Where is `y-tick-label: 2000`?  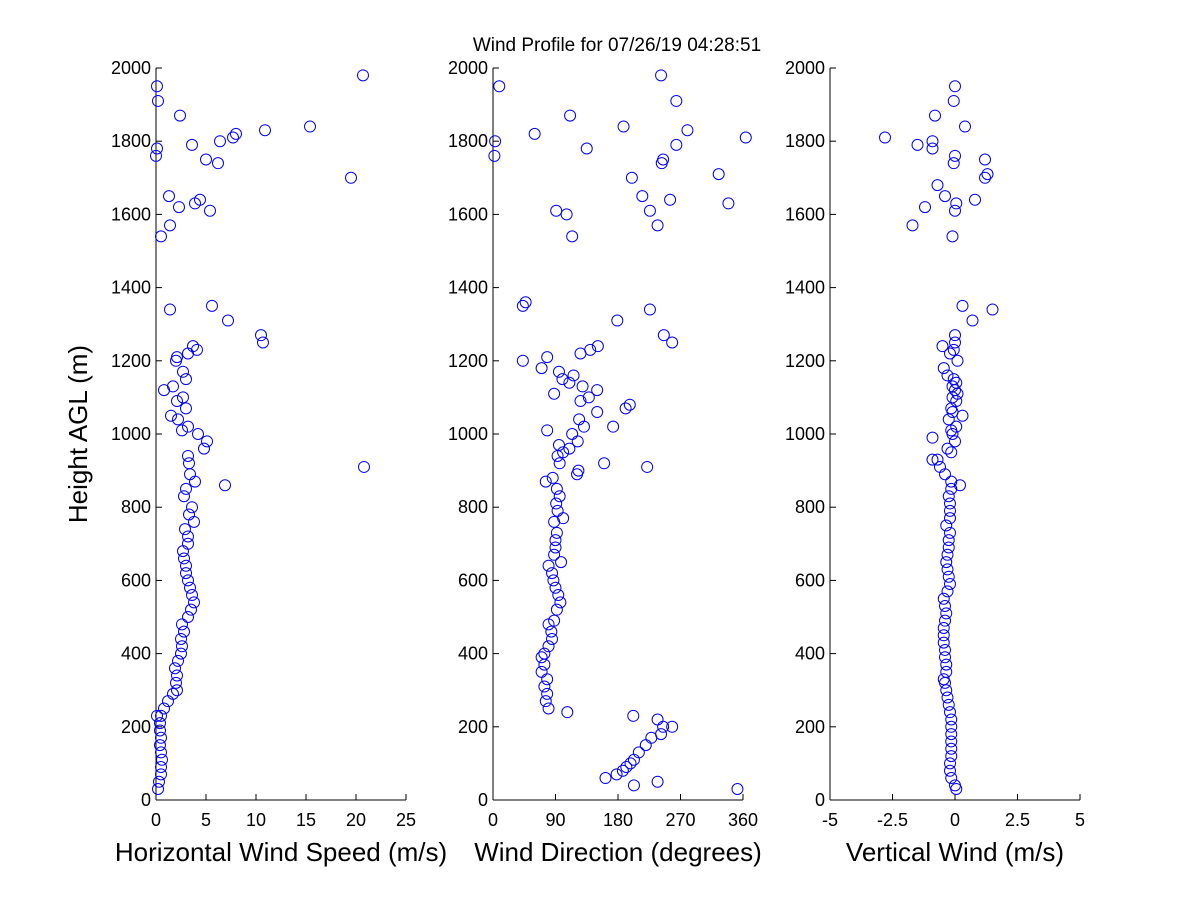
y-tick-label: 2000 is located at coordinates (131, 68).